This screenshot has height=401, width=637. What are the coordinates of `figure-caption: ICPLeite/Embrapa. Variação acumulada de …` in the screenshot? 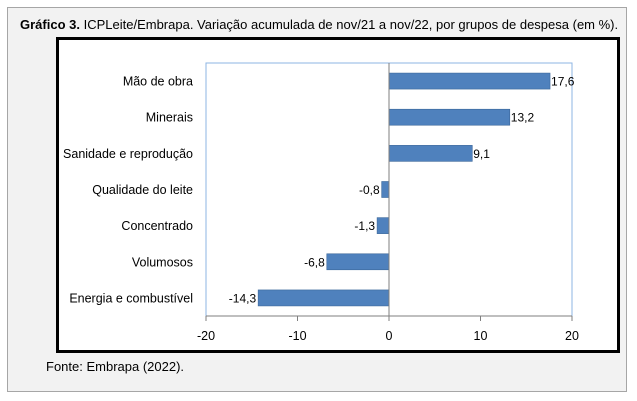 It's located at (351, 24).